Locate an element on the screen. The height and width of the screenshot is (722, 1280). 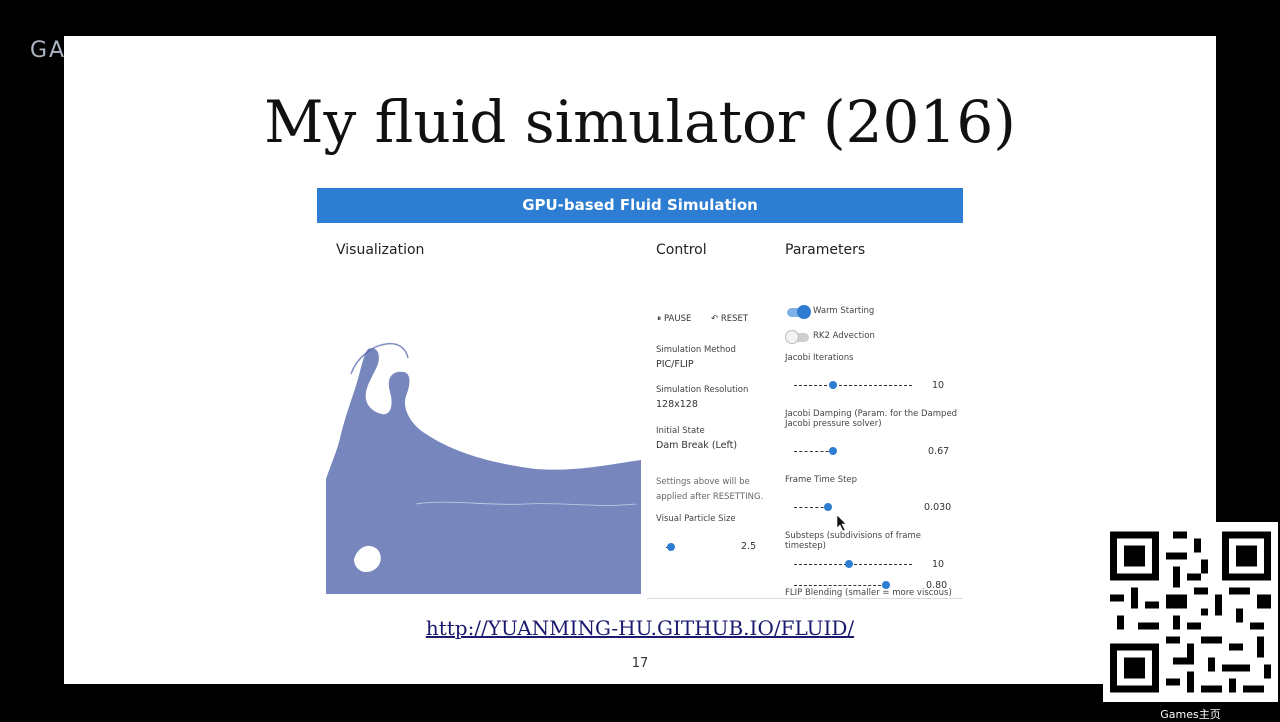
frame-time-step-value: 0.030 is located at coordinates (938, 507).